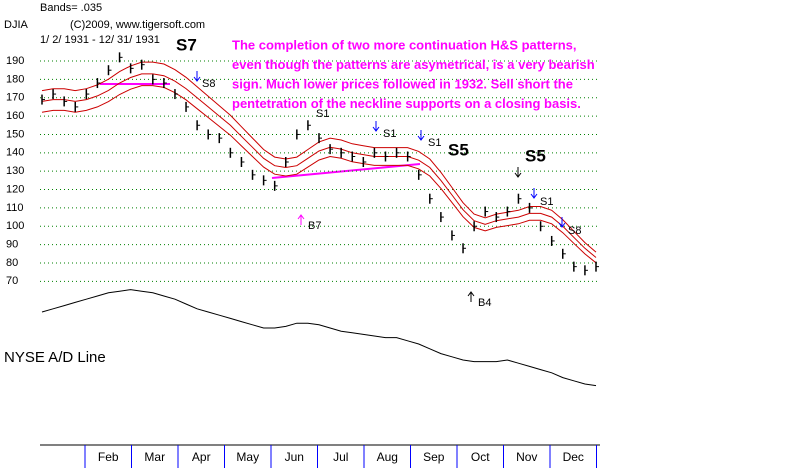 The image size is (800, 468). Describe the element at coordinates (484, 303) in the screenshot. I see `signal-label: B4` at that location.